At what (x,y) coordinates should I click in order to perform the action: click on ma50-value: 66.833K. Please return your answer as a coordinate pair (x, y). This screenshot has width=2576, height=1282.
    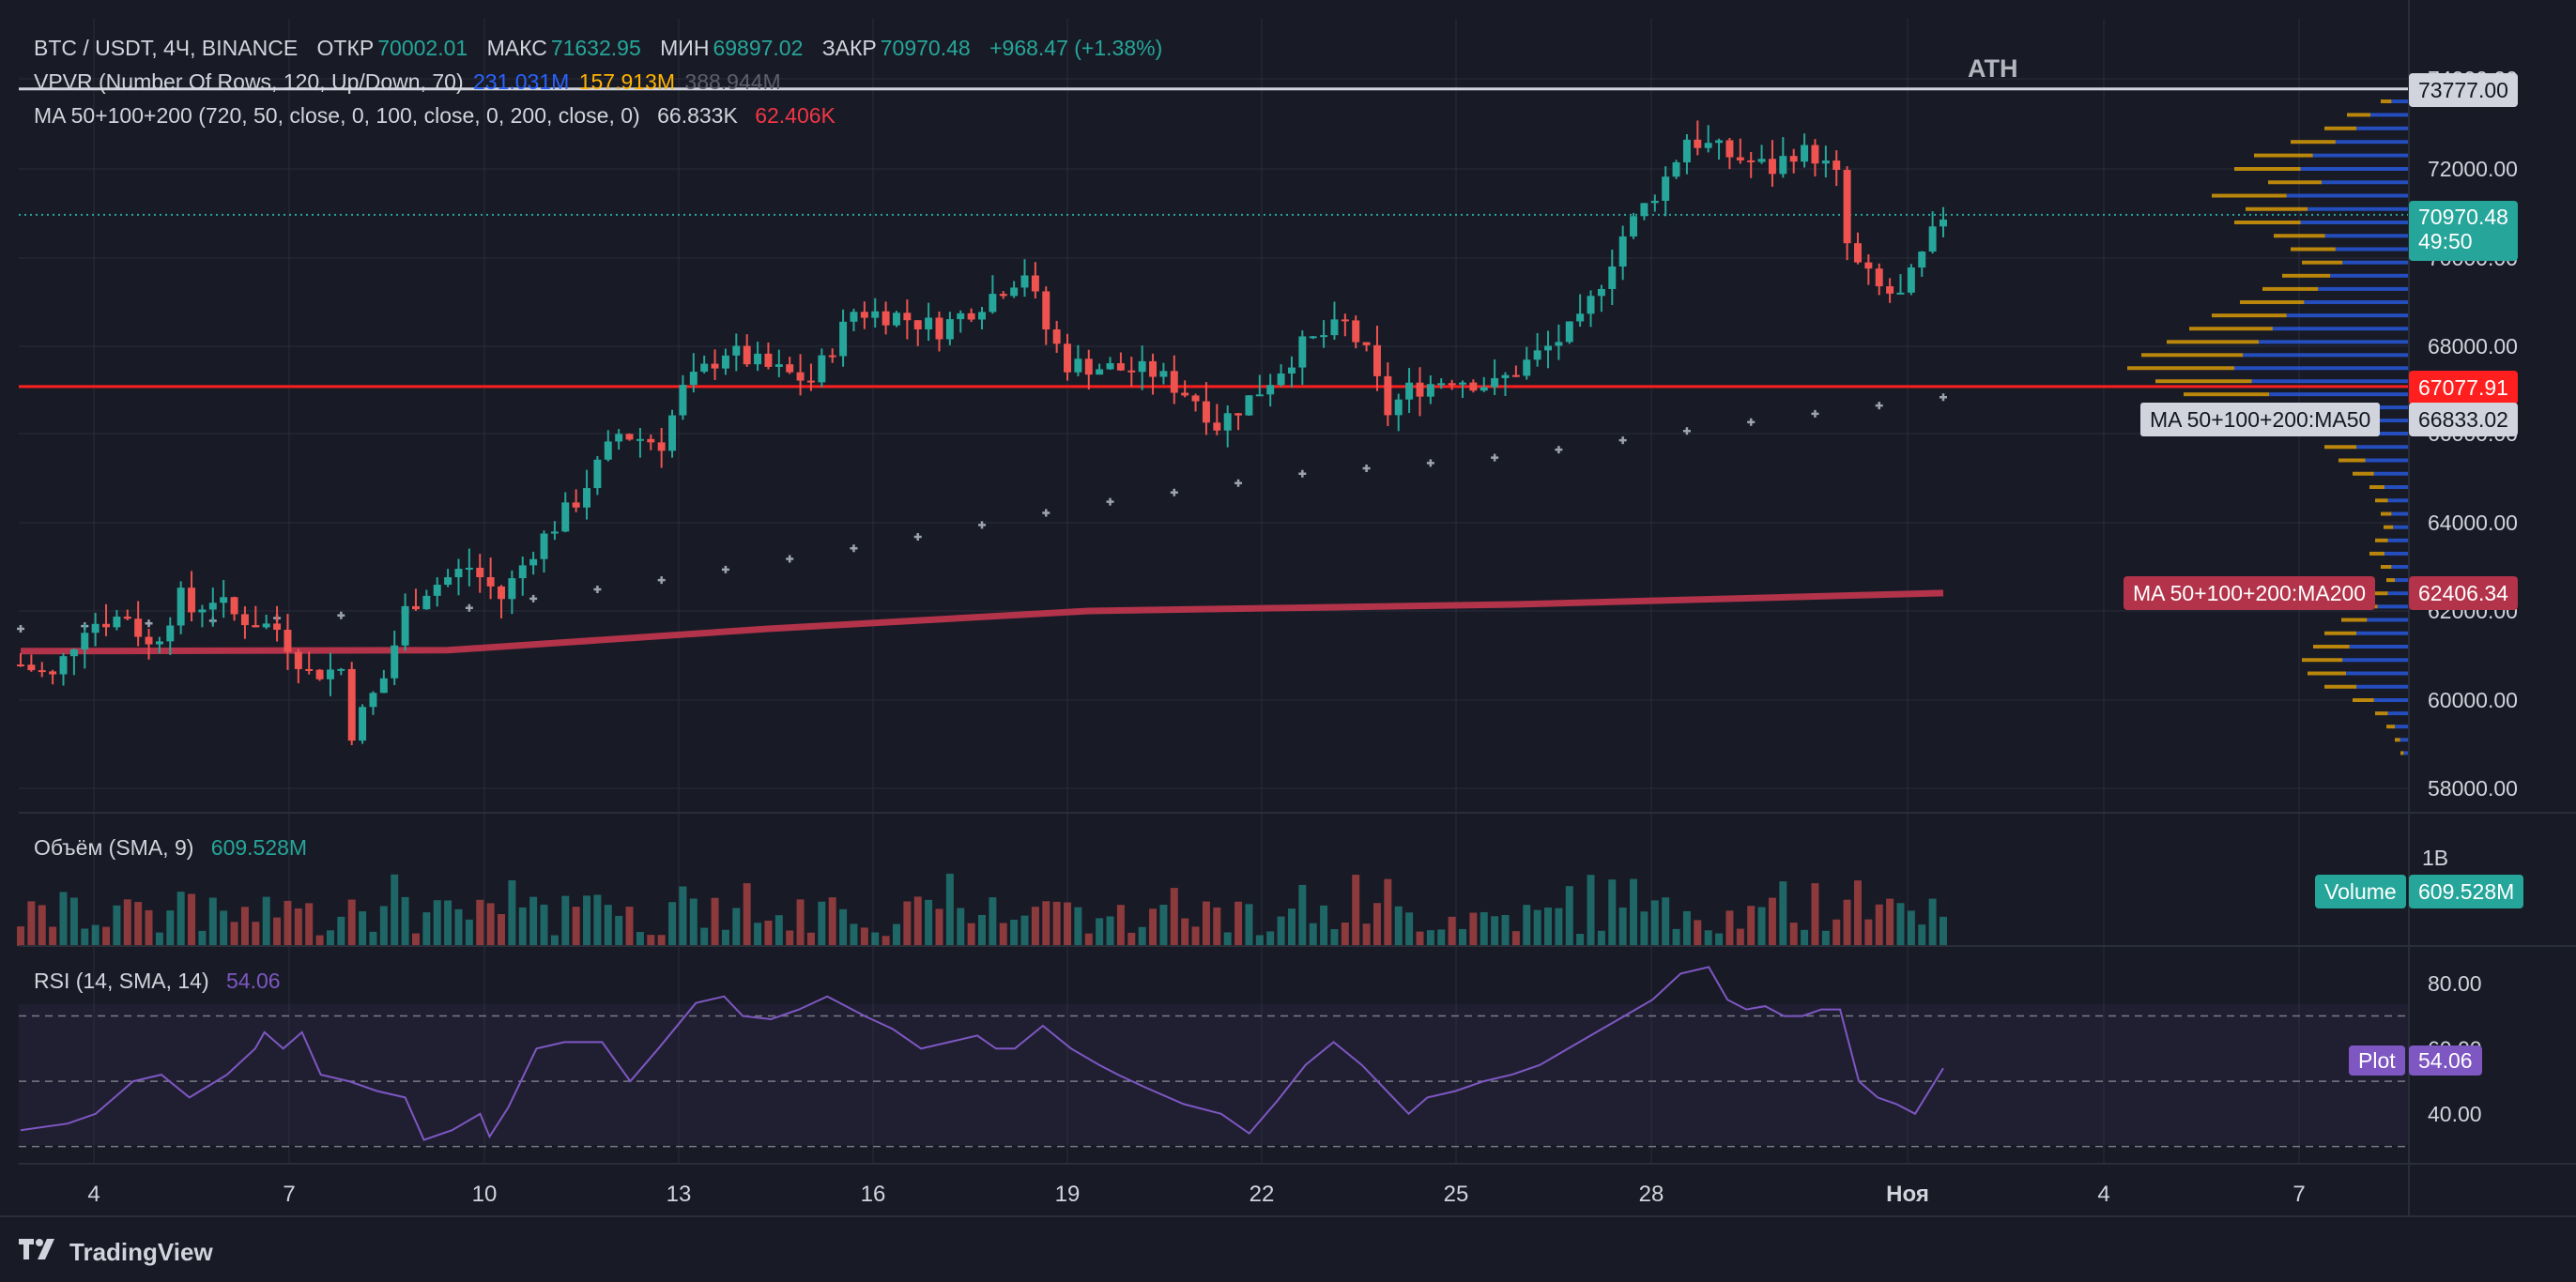
    Looking at the image, I should click on (697, 116).